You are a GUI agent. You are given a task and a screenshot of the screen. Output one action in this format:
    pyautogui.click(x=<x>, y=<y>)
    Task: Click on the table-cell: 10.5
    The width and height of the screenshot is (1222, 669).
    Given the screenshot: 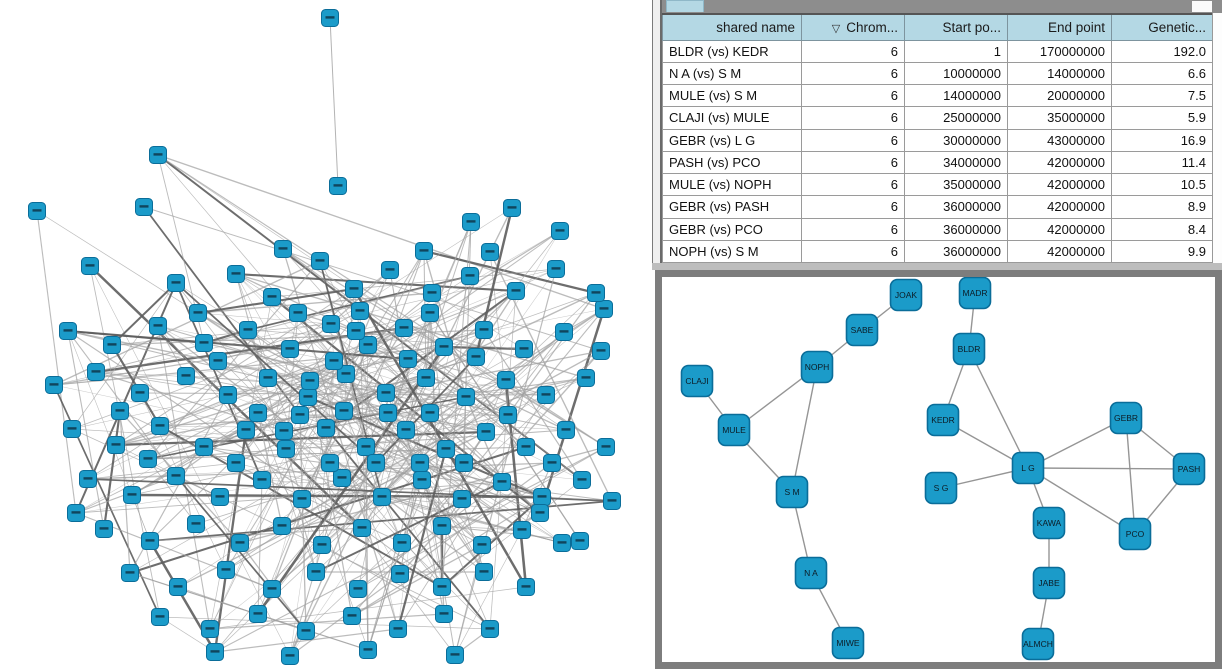 What is the action you would take?
    pyautogui.click(x=1162, y=184)
    